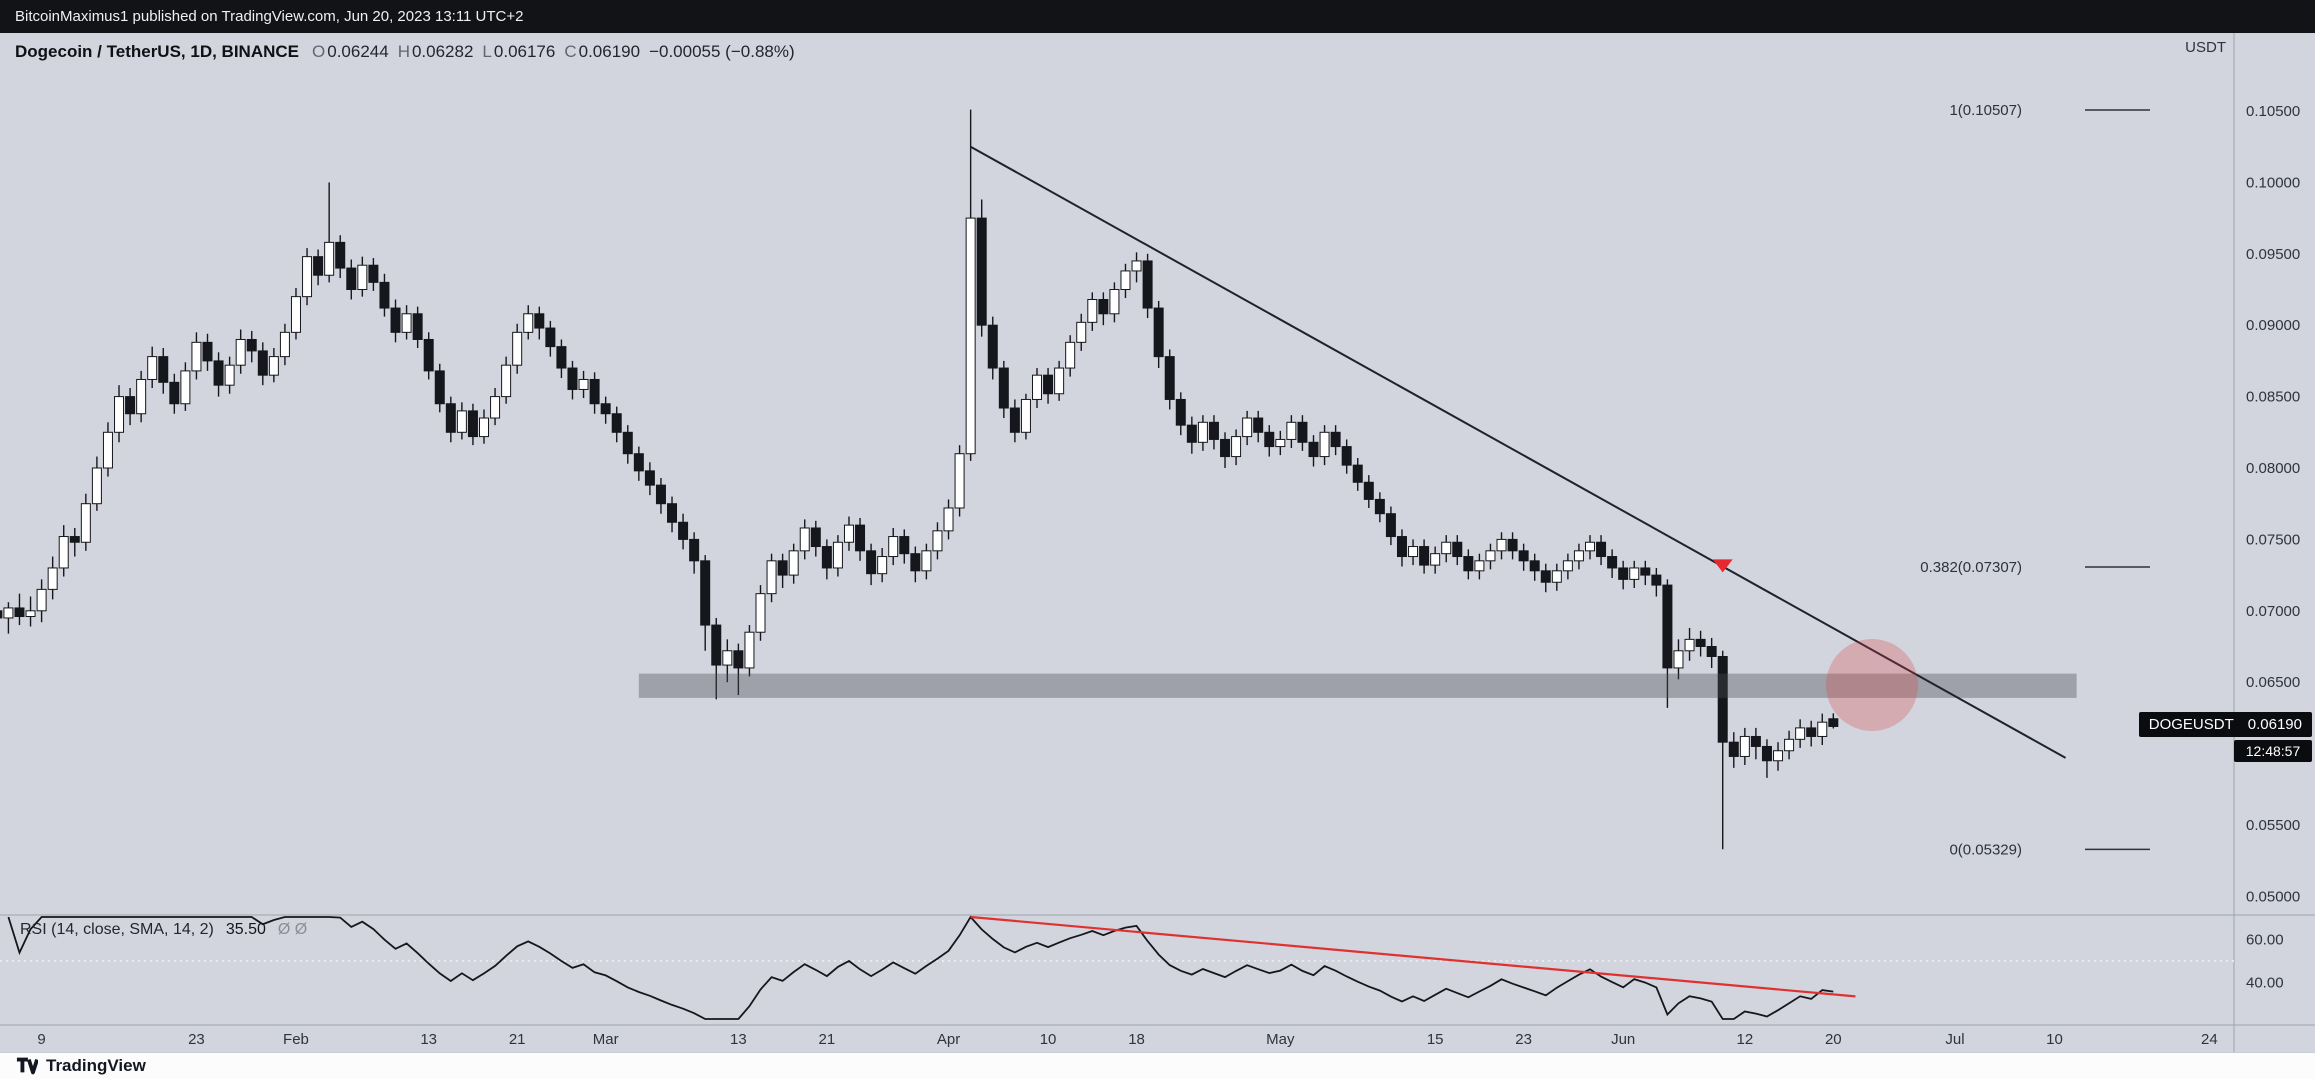  Describe the element at coordinates (2274, 725) in the screenshot. I see `price-tag-price: 0.06190` at that location.